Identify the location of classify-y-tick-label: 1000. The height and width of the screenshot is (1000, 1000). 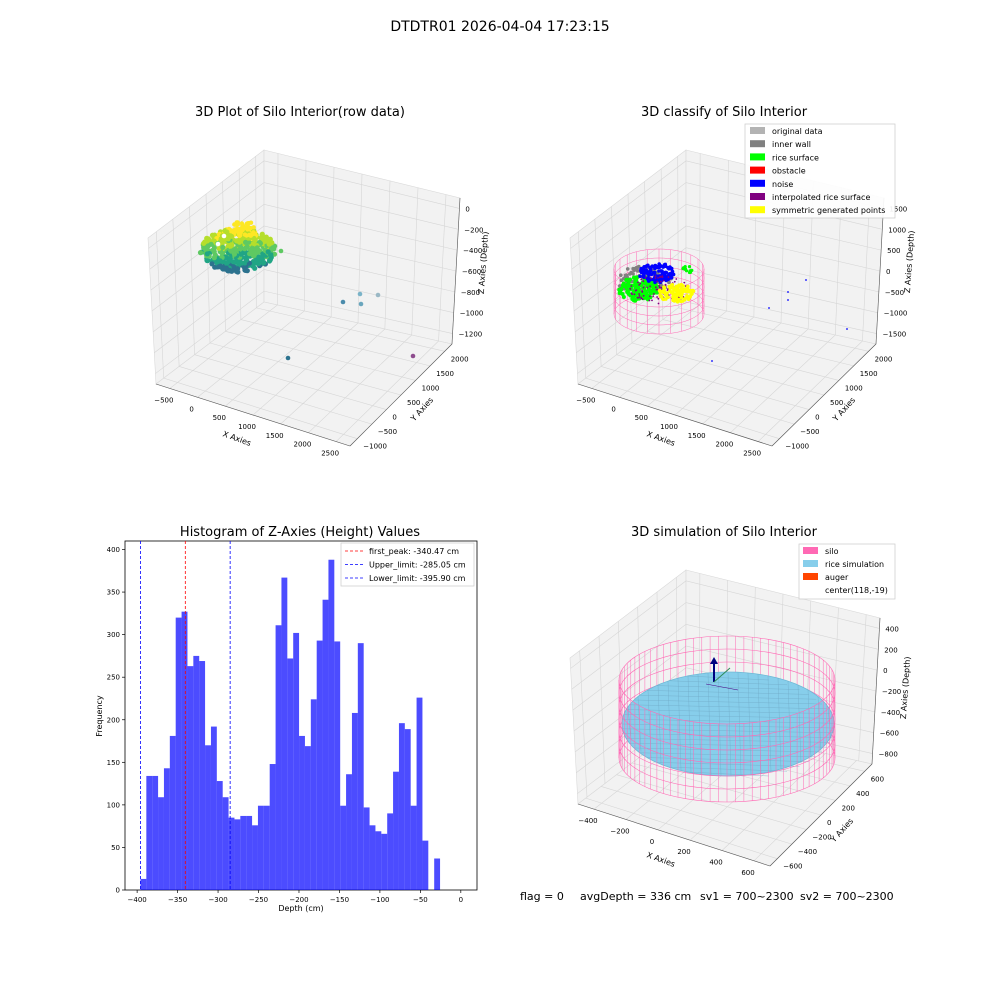
(854, 388).